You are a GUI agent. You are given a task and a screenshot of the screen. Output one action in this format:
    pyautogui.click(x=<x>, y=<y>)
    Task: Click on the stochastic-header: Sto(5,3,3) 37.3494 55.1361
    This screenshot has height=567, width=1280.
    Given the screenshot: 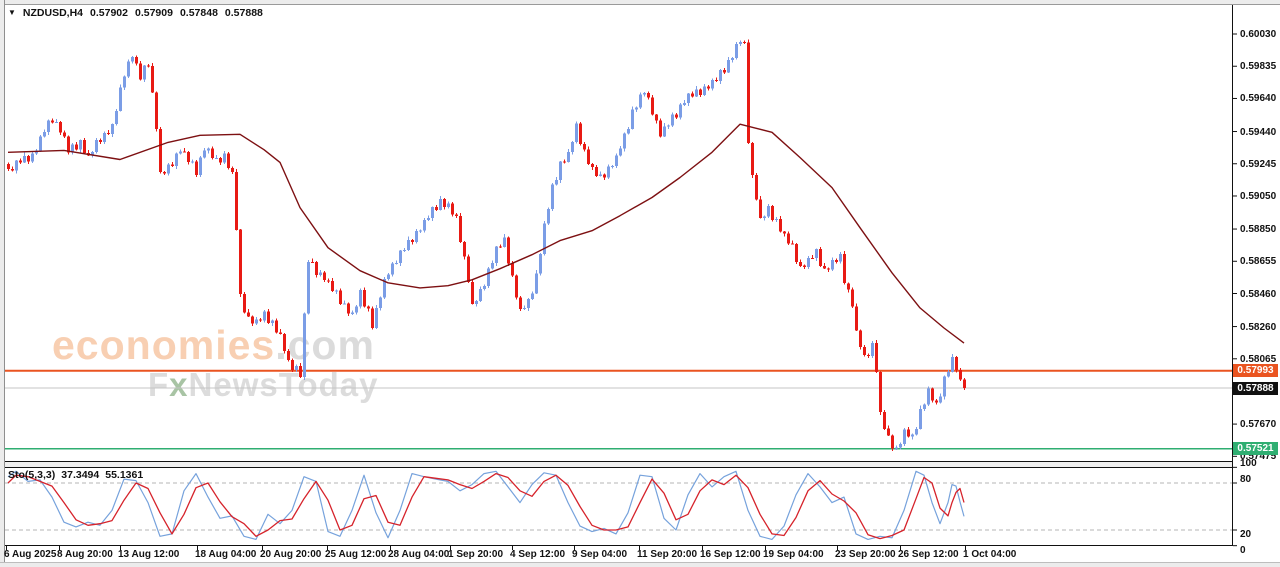 What is the action you would take?
    pyautogui.click(x=75, y=475)
    